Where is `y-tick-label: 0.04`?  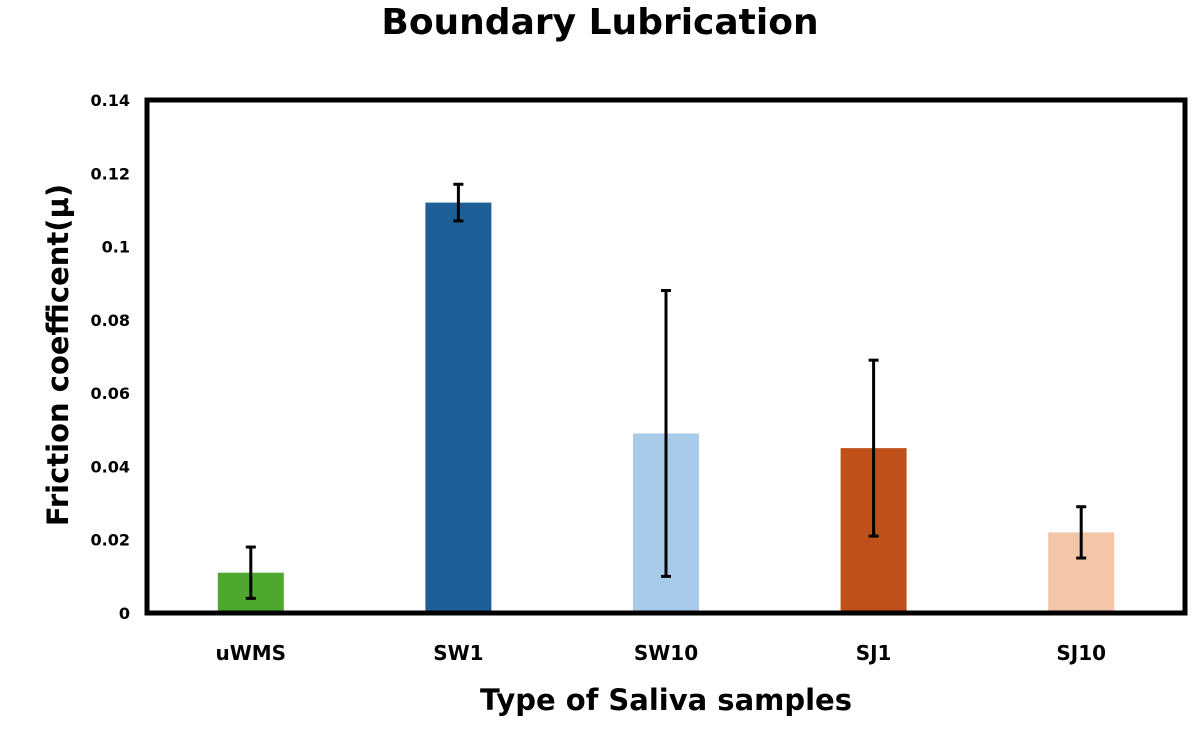 y-tick-label: 0.04 is located at coordinates (110, 466).